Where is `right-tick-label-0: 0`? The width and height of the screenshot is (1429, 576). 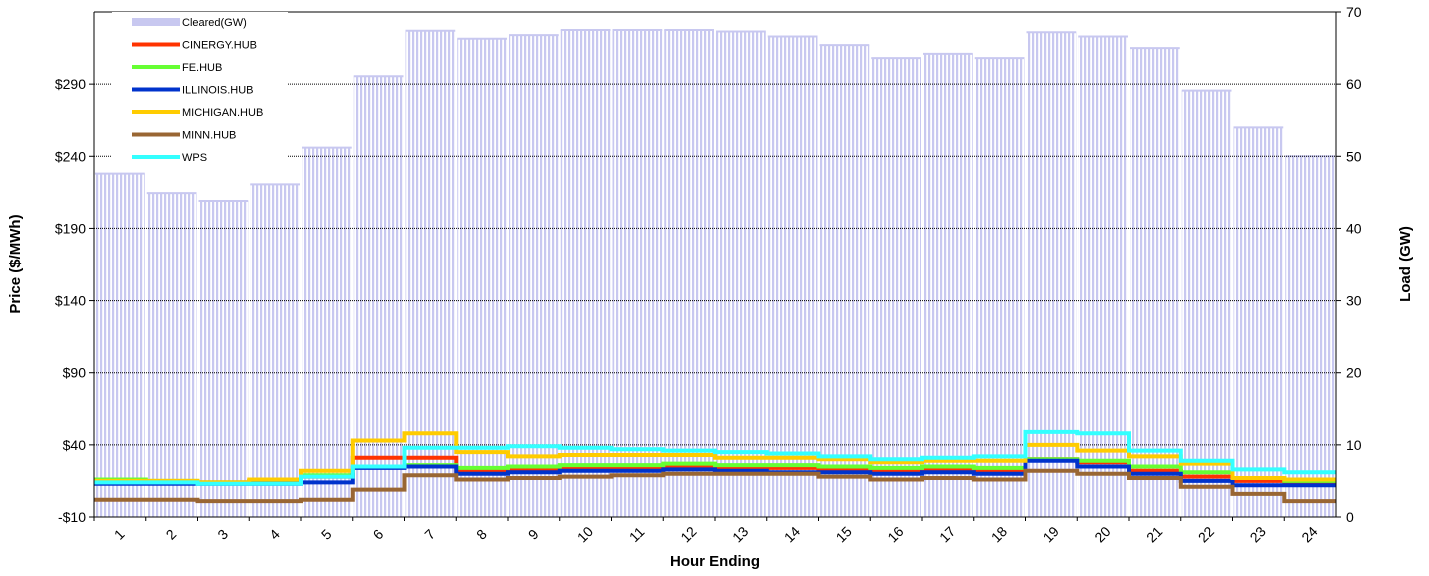
right-tick-label-0: 0 is located at coordinates (1350, 517).